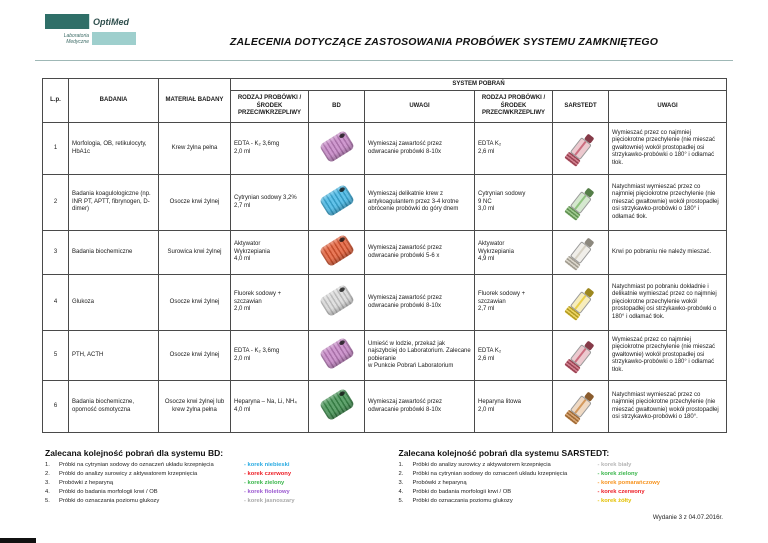 This screenshot has width=768, height=543. I want to click on sarstedt-tube-white-icon, so click(580, 252).